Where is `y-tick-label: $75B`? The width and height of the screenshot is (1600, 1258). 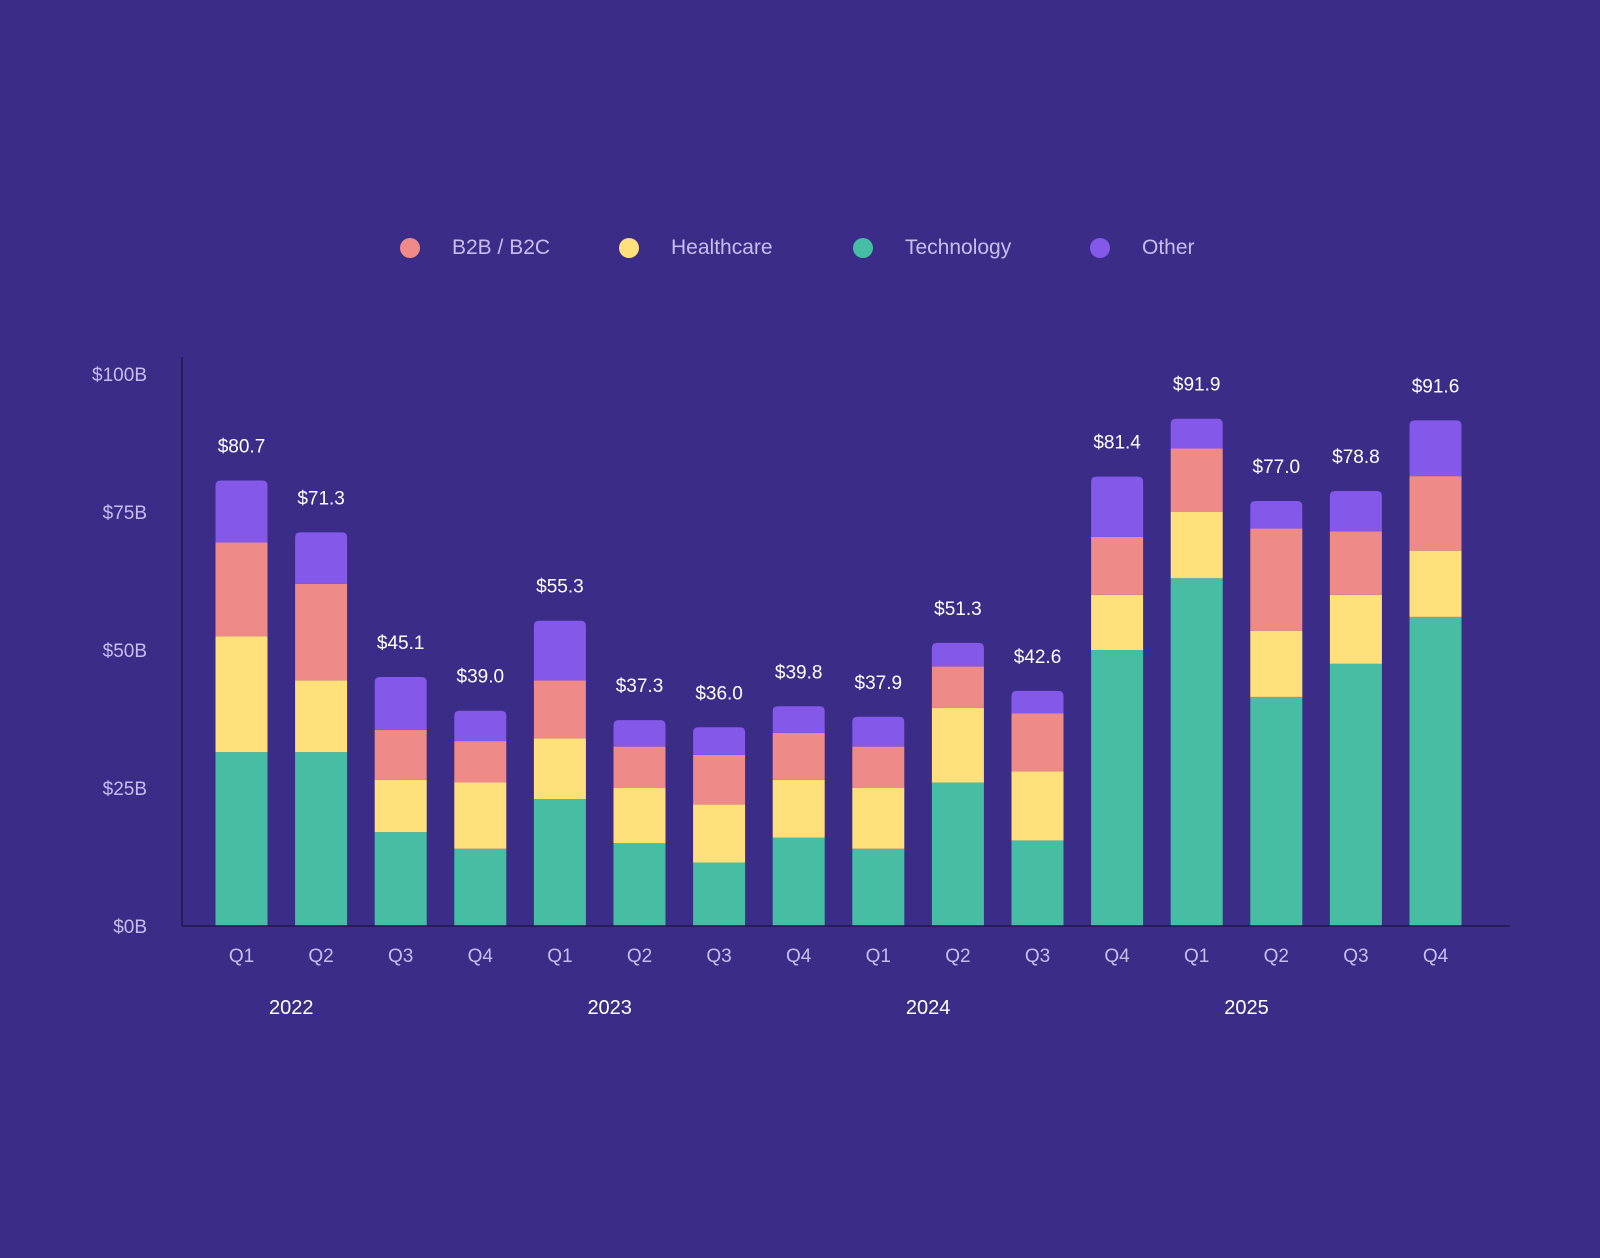 y-tick-label: $75B is located at coordinates (125, 513).